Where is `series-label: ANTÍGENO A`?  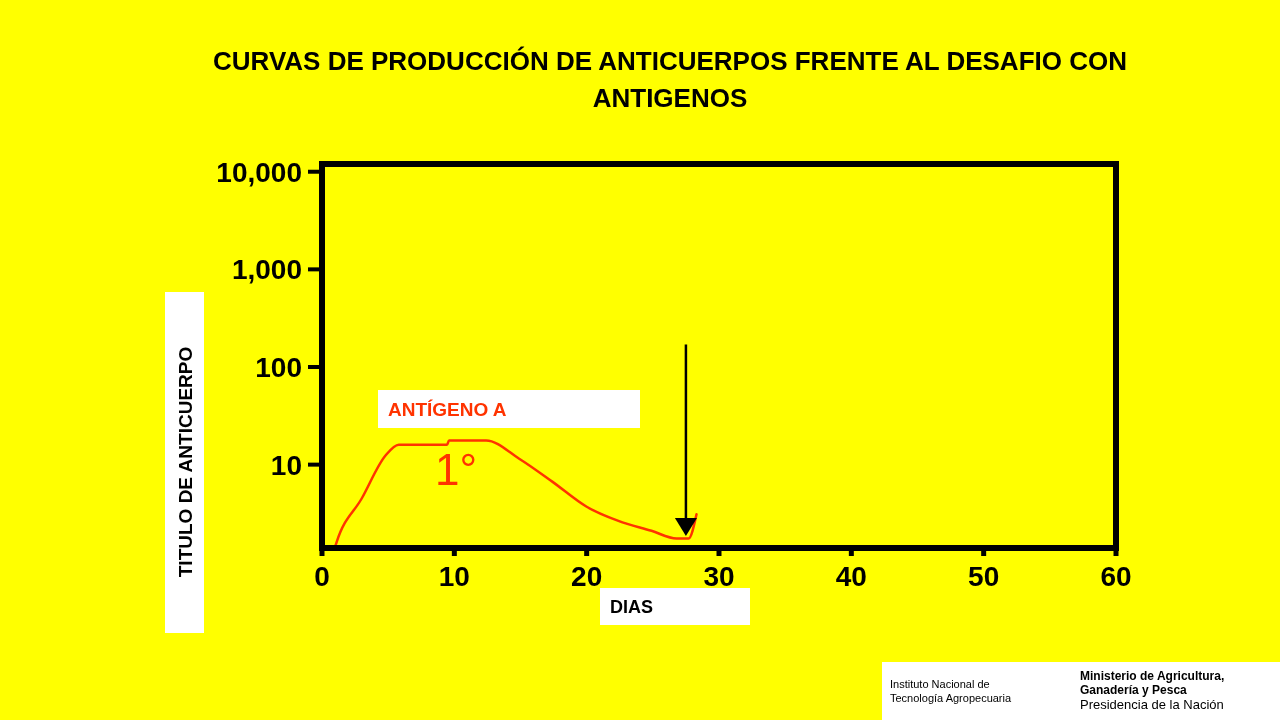
series-label: ANTÍGENO A is located at coordinates (447, 409).